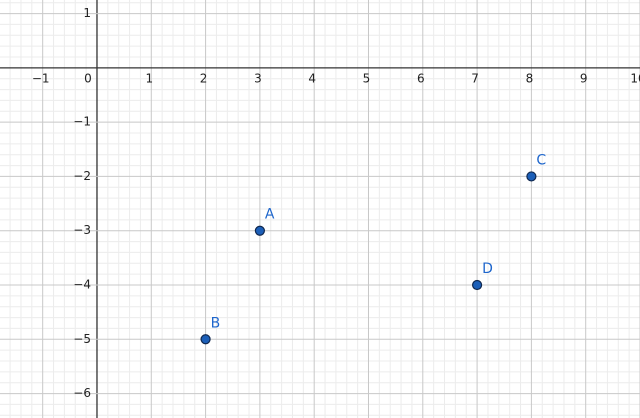 This screenshot has width=640, height=418. What do you see at coordinates (475, 78) in the screenshot?
I see `x-tick-label: 7` at bounding box center [475, 78].